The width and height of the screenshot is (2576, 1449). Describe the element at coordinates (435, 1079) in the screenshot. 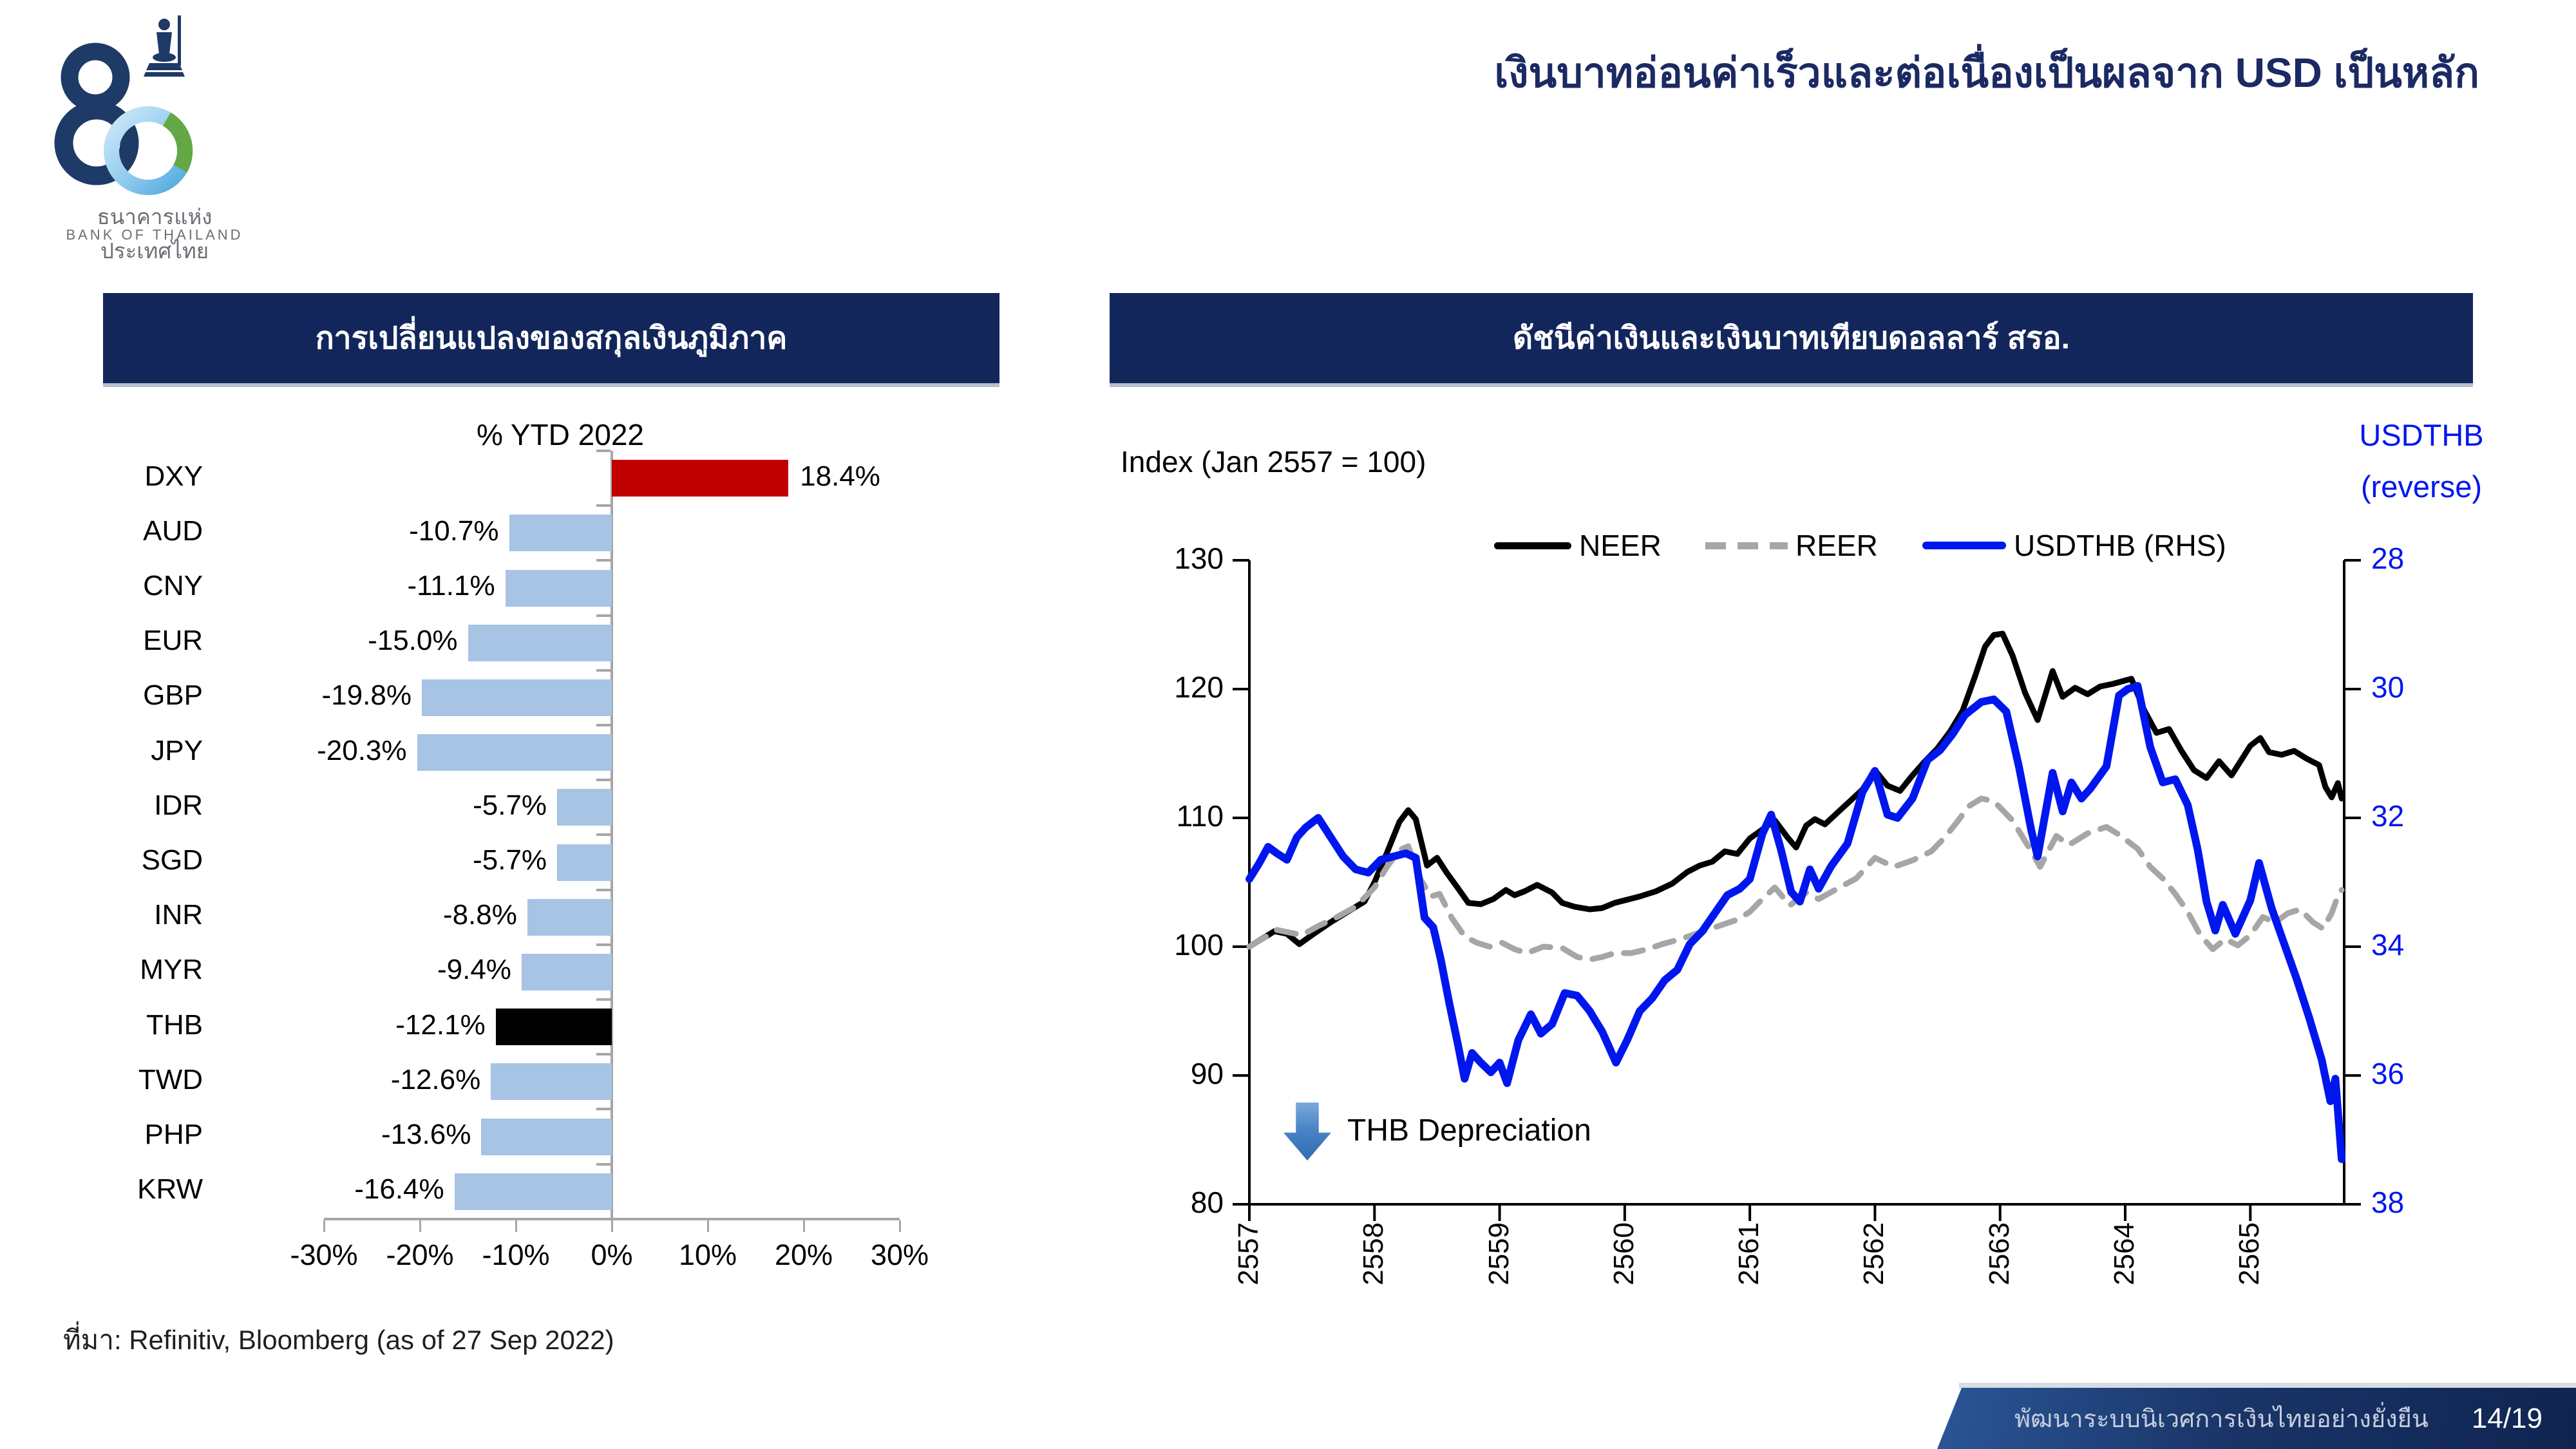

I see `bar-value-label: -12.6%` at that location.